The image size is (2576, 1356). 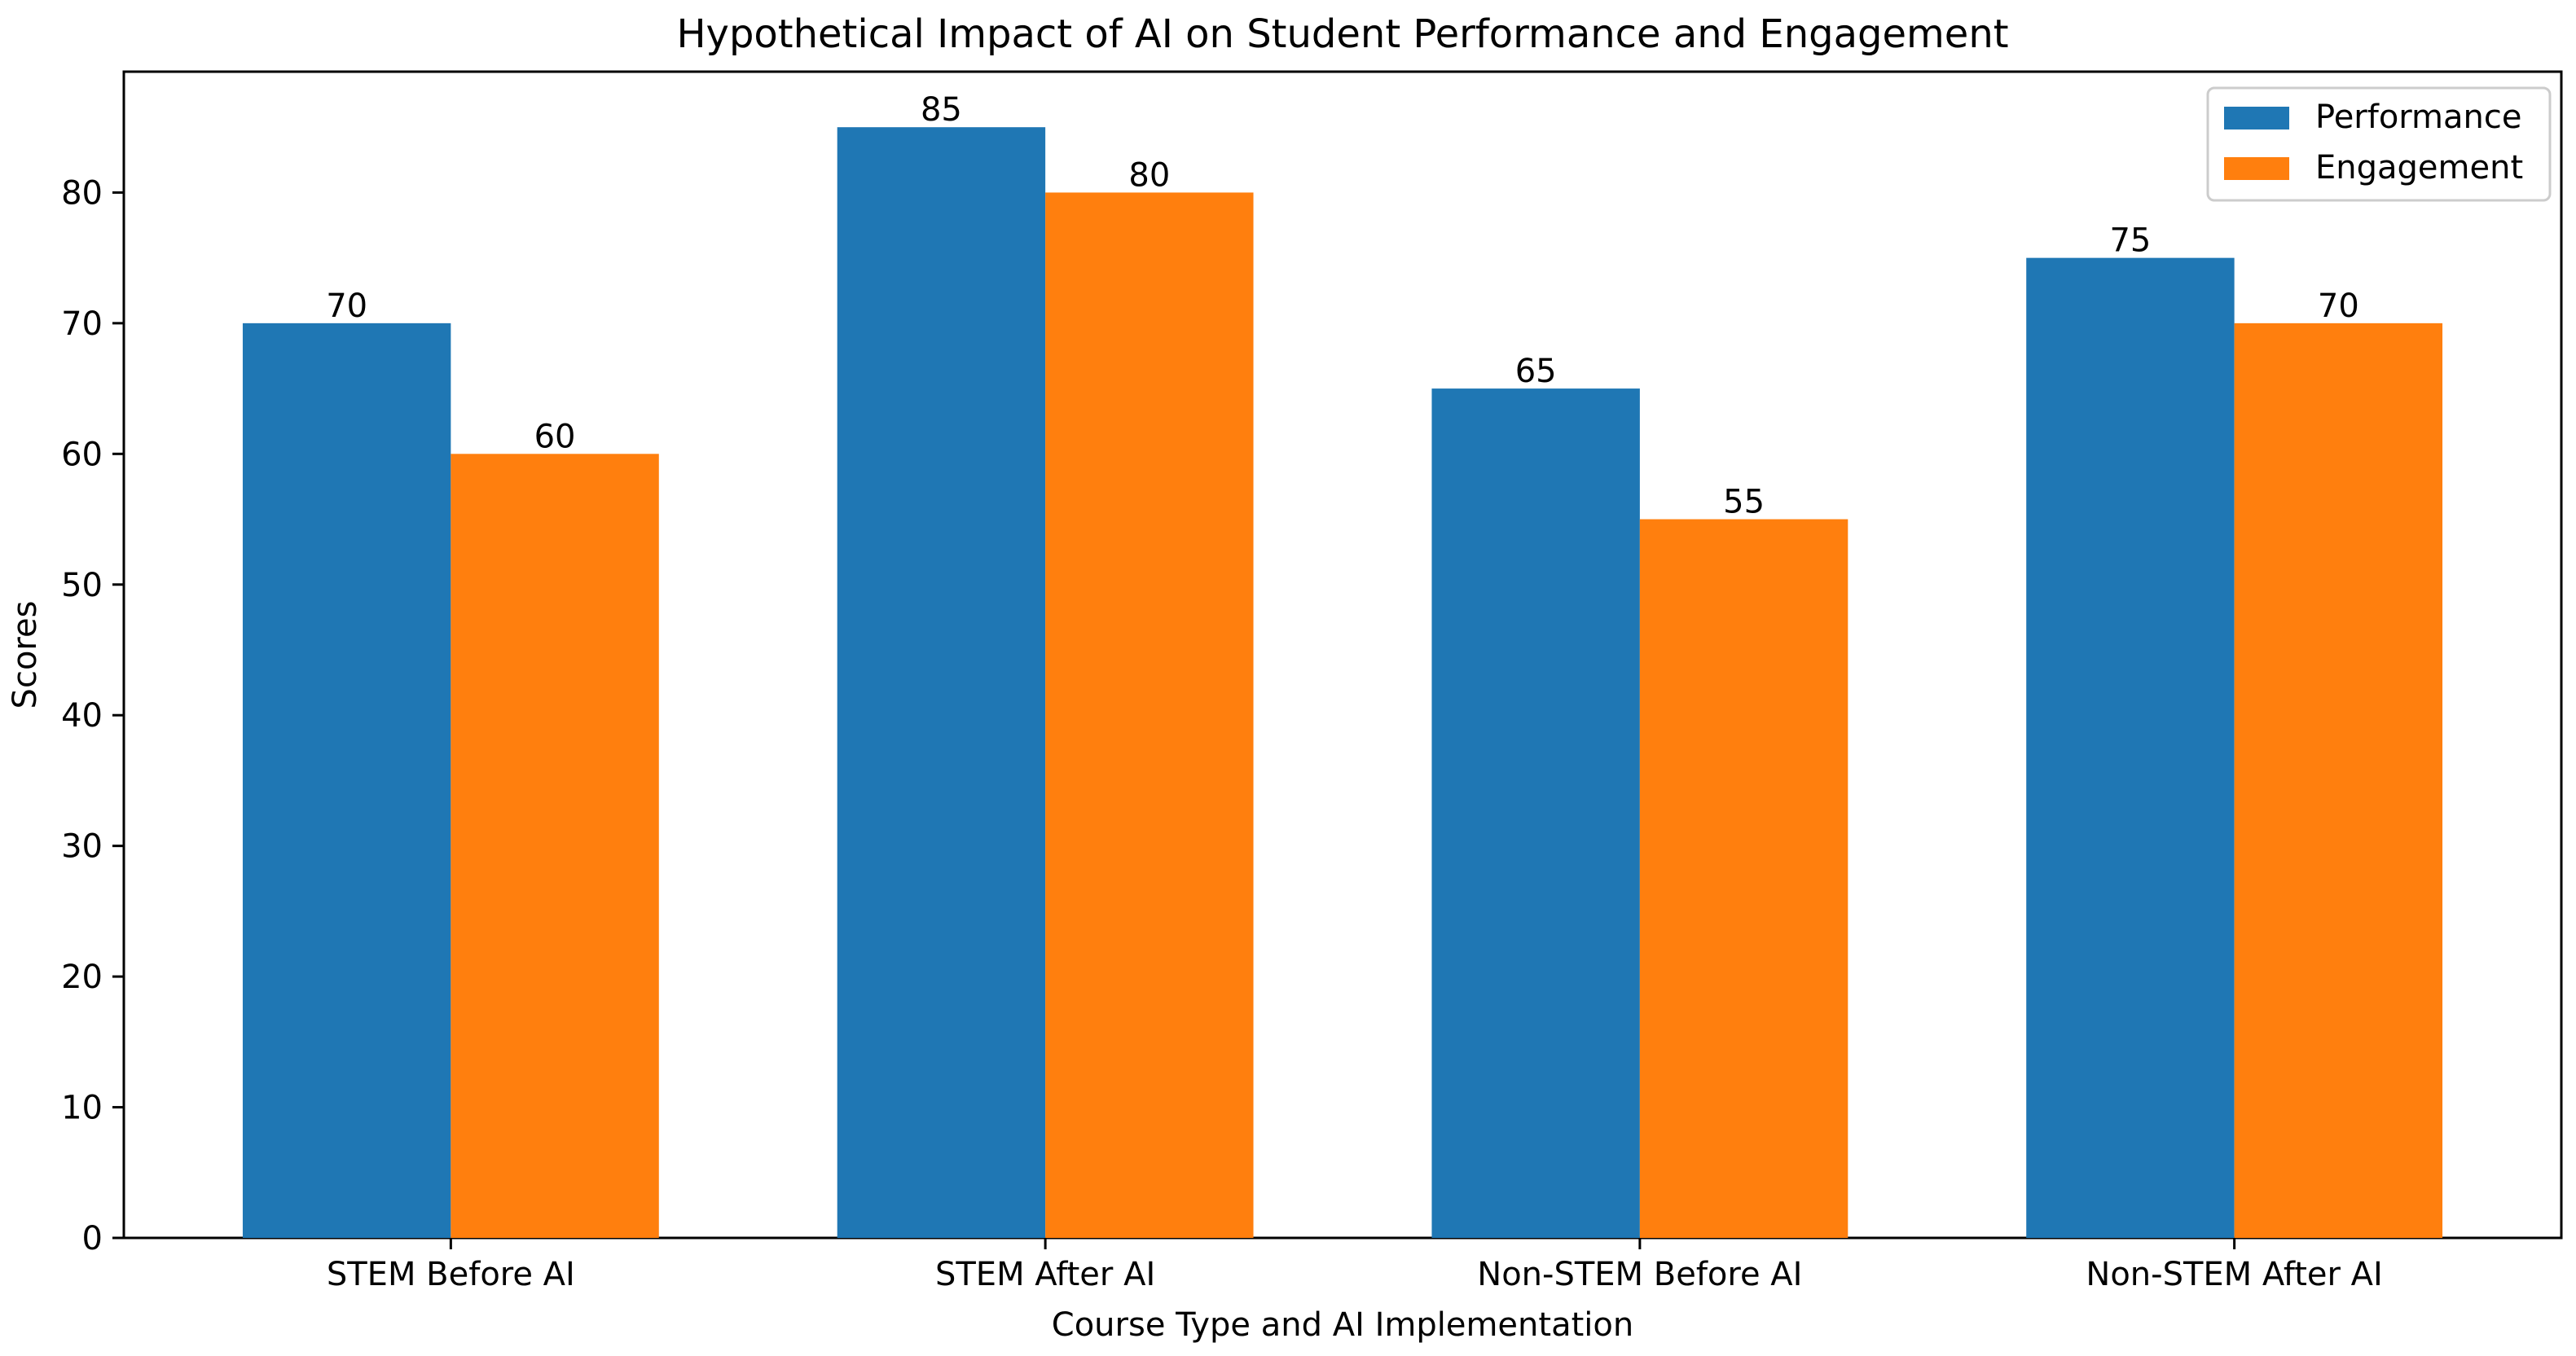 What do you see at coordinates (941, 110) in the screenshot?
I see `data-label-performance-1: 85` at bounding box center [941, 110].